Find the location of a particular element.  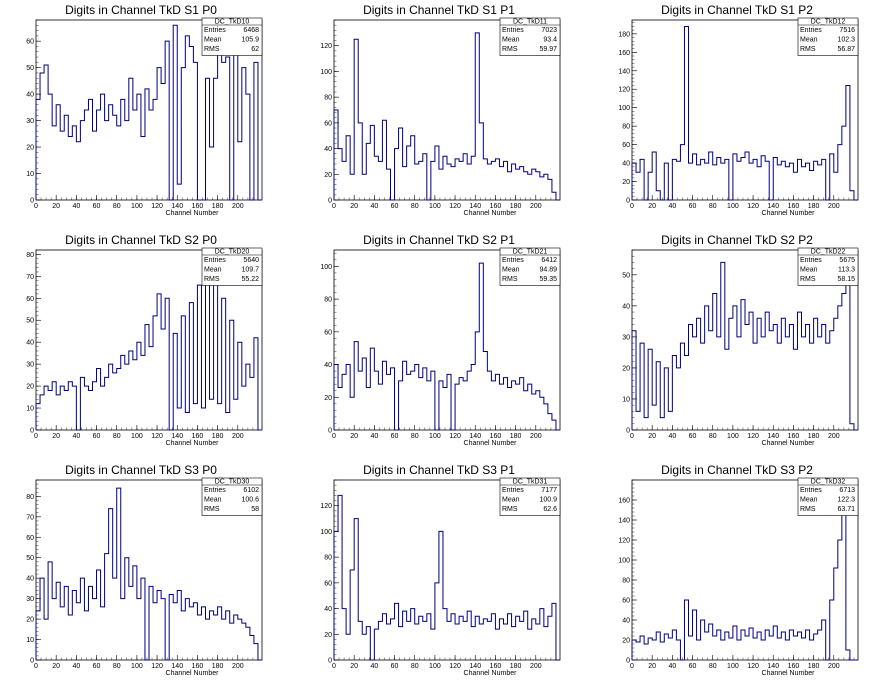

stats-value: 59.35 is located at coordinates (548, 279).